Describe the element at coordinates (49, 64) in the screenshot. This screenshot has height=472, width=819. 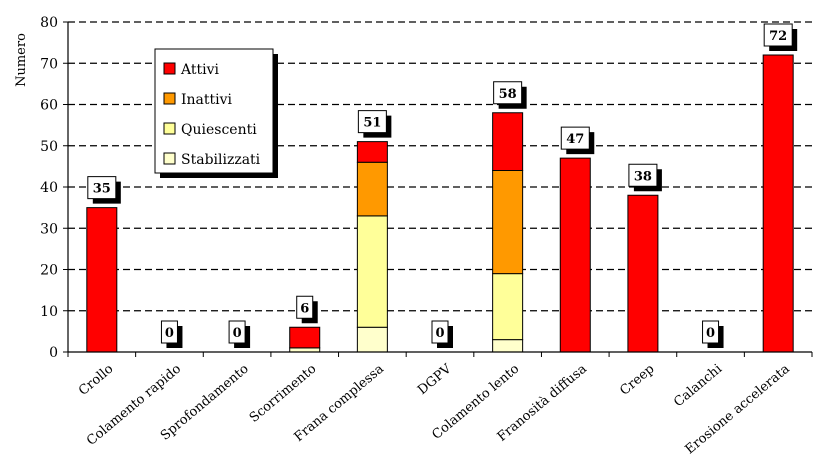
I see `y-tick-label: 70` at that location.